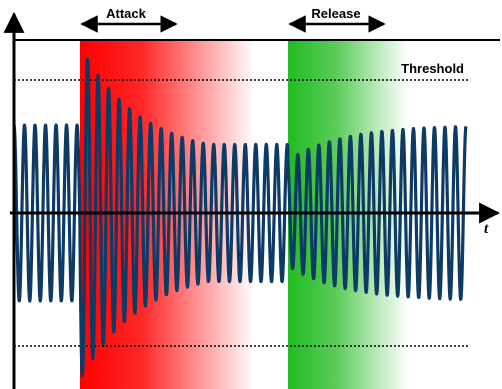 Image resolution: width=502 pixels, height=389 pixels. What do you see at coordinates (486, 229) in the screenshot?
I see `time-axis-label: t` at bounding box center [486, 229].